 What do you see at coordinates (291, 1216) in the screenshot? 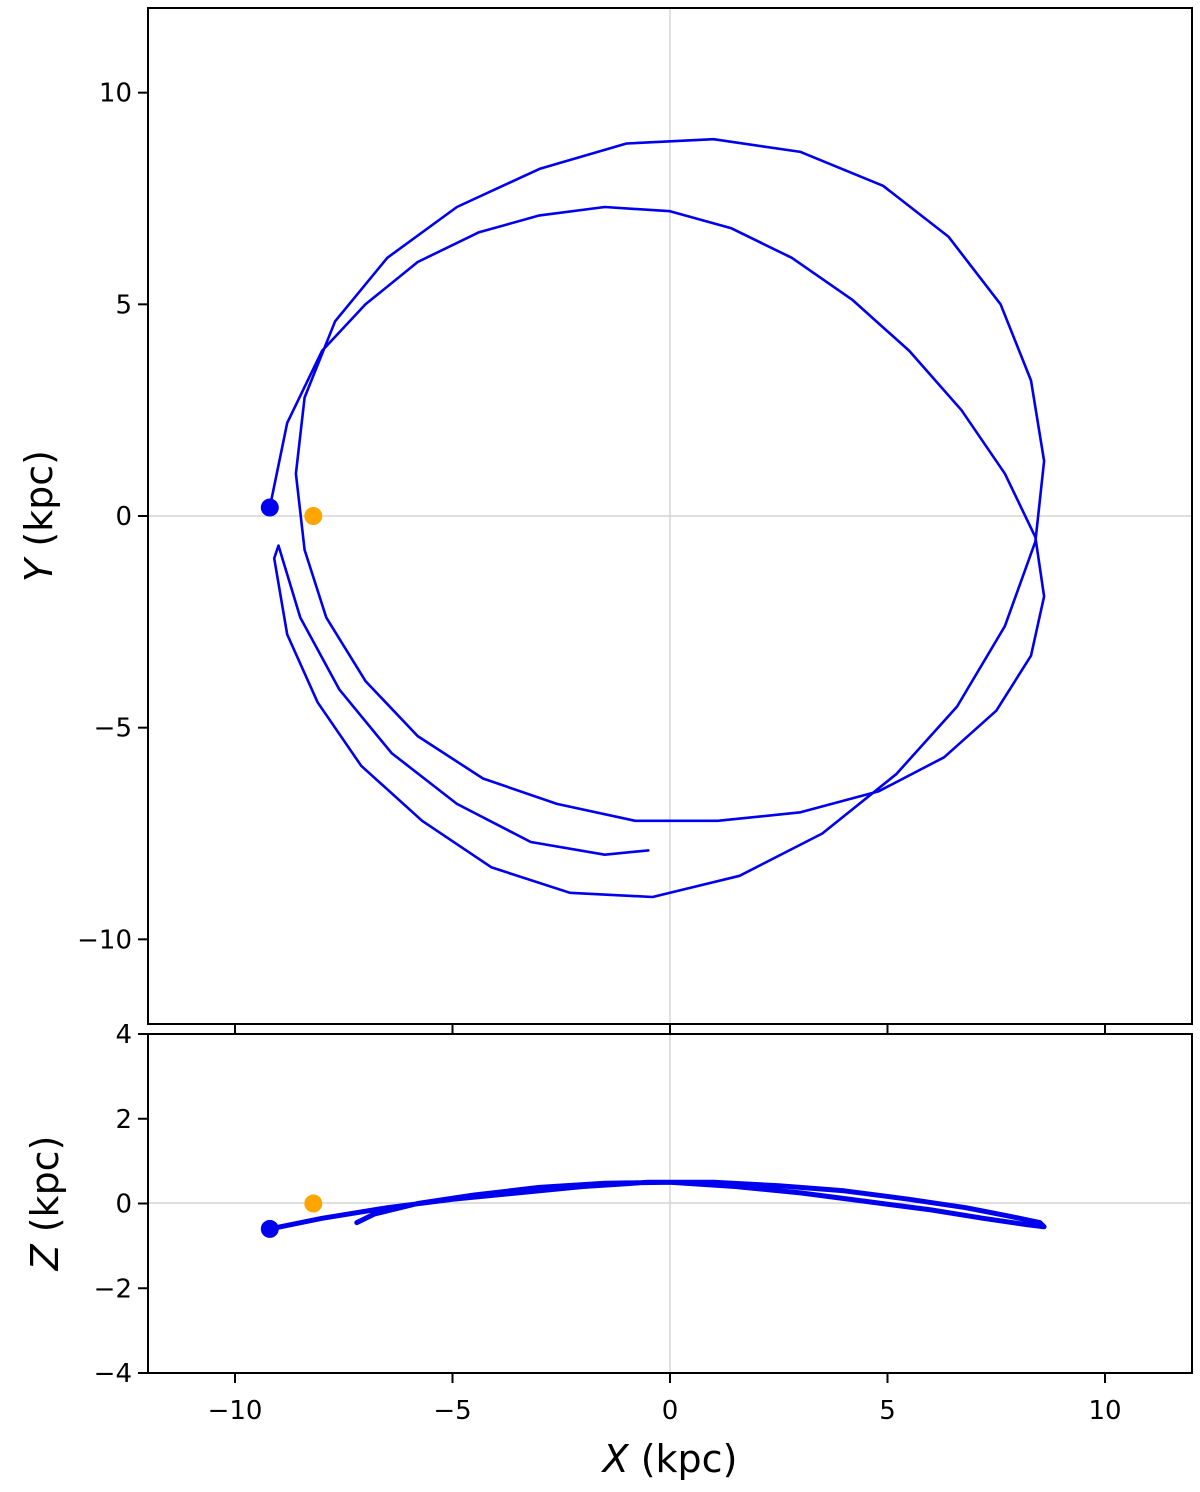
I see `xz-markers-group` at bounding box center [291, 1216].